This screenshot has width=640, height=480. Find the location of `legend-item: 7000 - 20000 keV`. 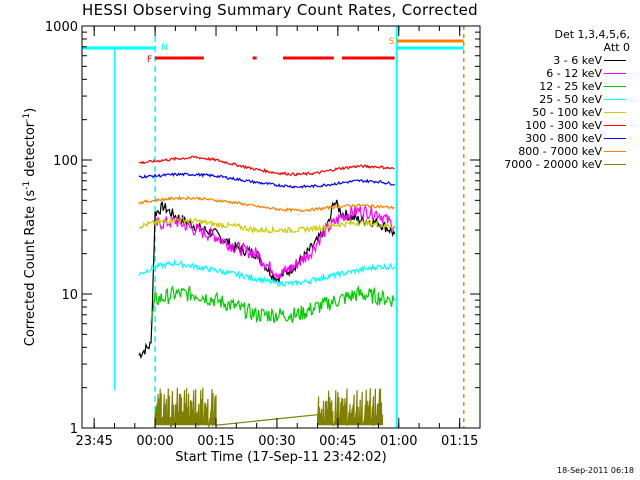

legend-item: 7000 - 20000 keV is located at coordinates (558, 164).